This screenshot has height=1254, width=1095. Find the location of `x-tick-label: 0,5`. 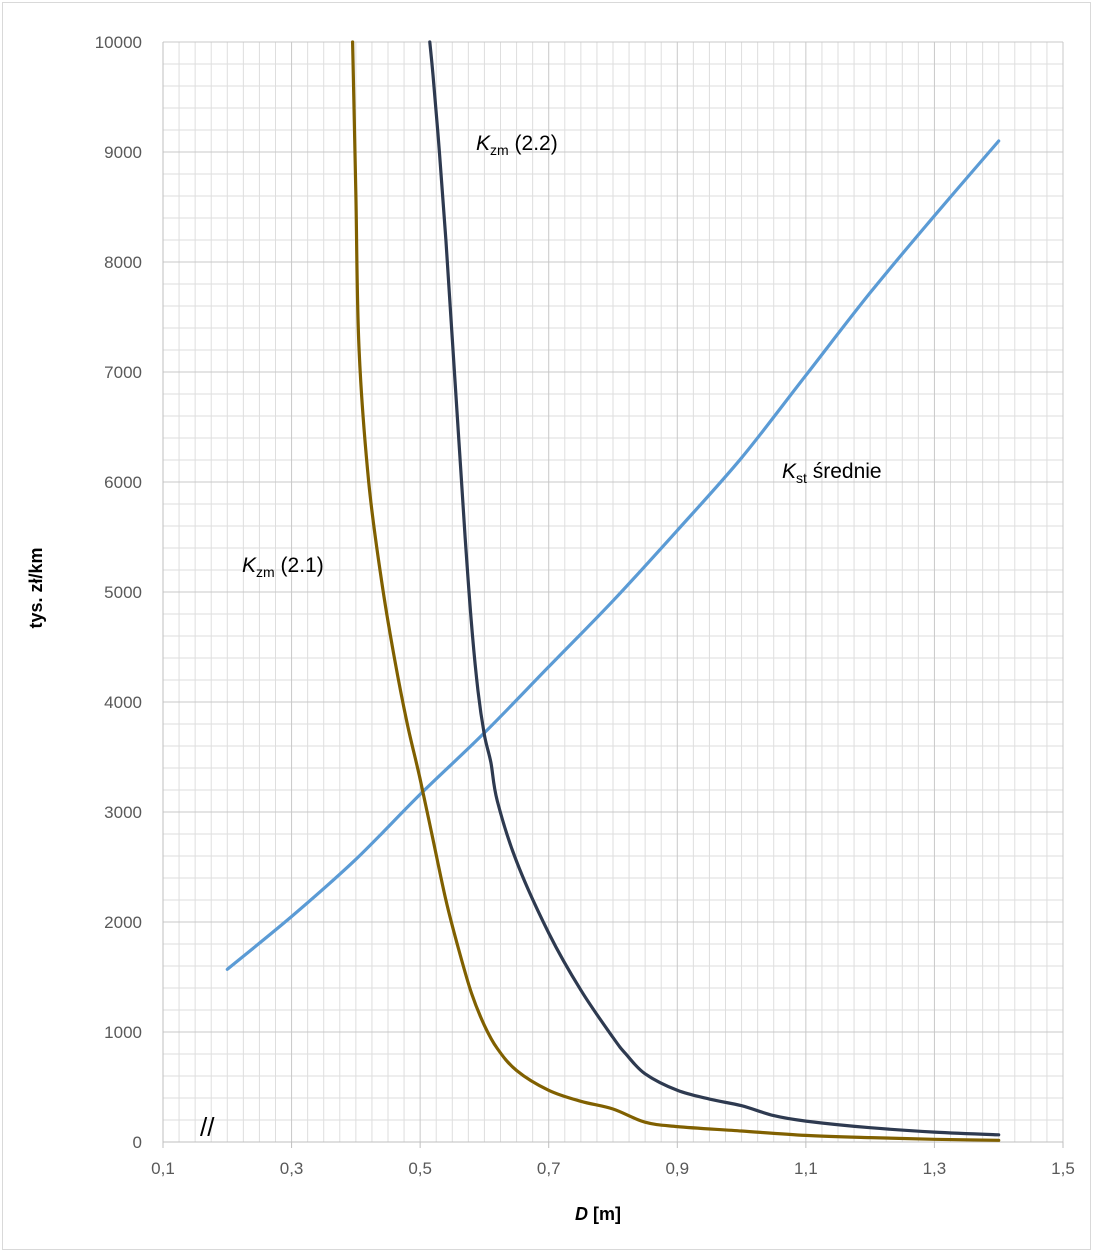

x-tick-label: 0,5 is located at coordinates (420, 1168).